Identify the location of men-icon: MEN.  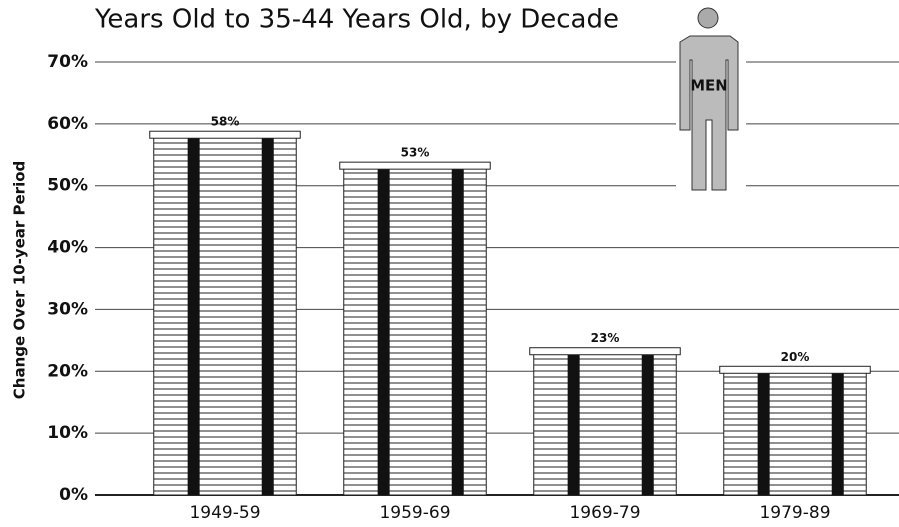
(711, 97).